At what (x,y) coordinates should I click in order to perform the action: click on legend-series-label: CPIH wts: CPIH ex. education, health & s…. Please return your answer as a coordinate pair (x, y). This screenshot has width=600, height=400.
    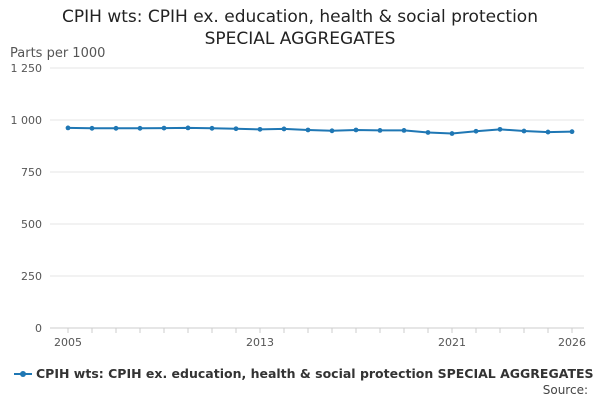
    Looking at the image, I should click on (315, 373).